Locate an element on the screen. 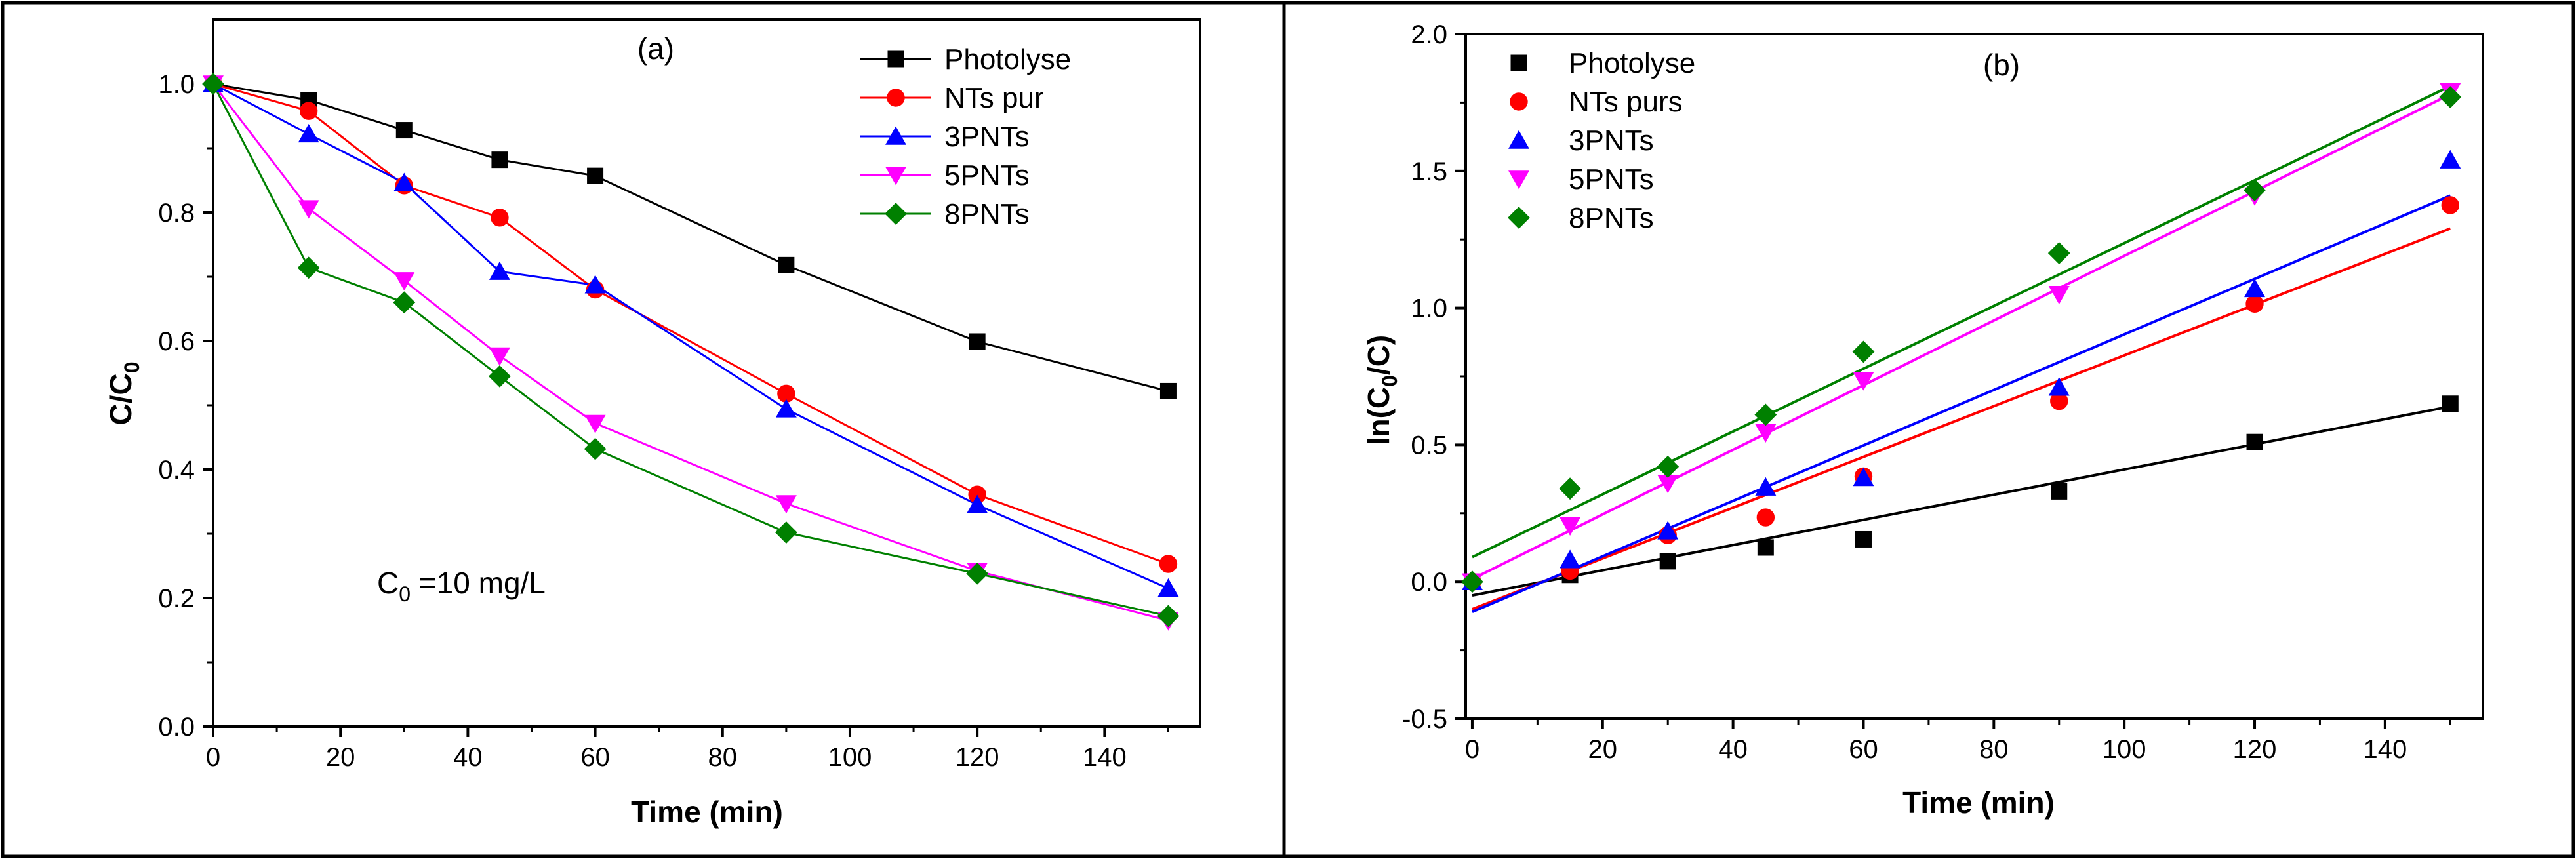  b-y-tick-label: -0.5 is located at coordinates (1424, 719).